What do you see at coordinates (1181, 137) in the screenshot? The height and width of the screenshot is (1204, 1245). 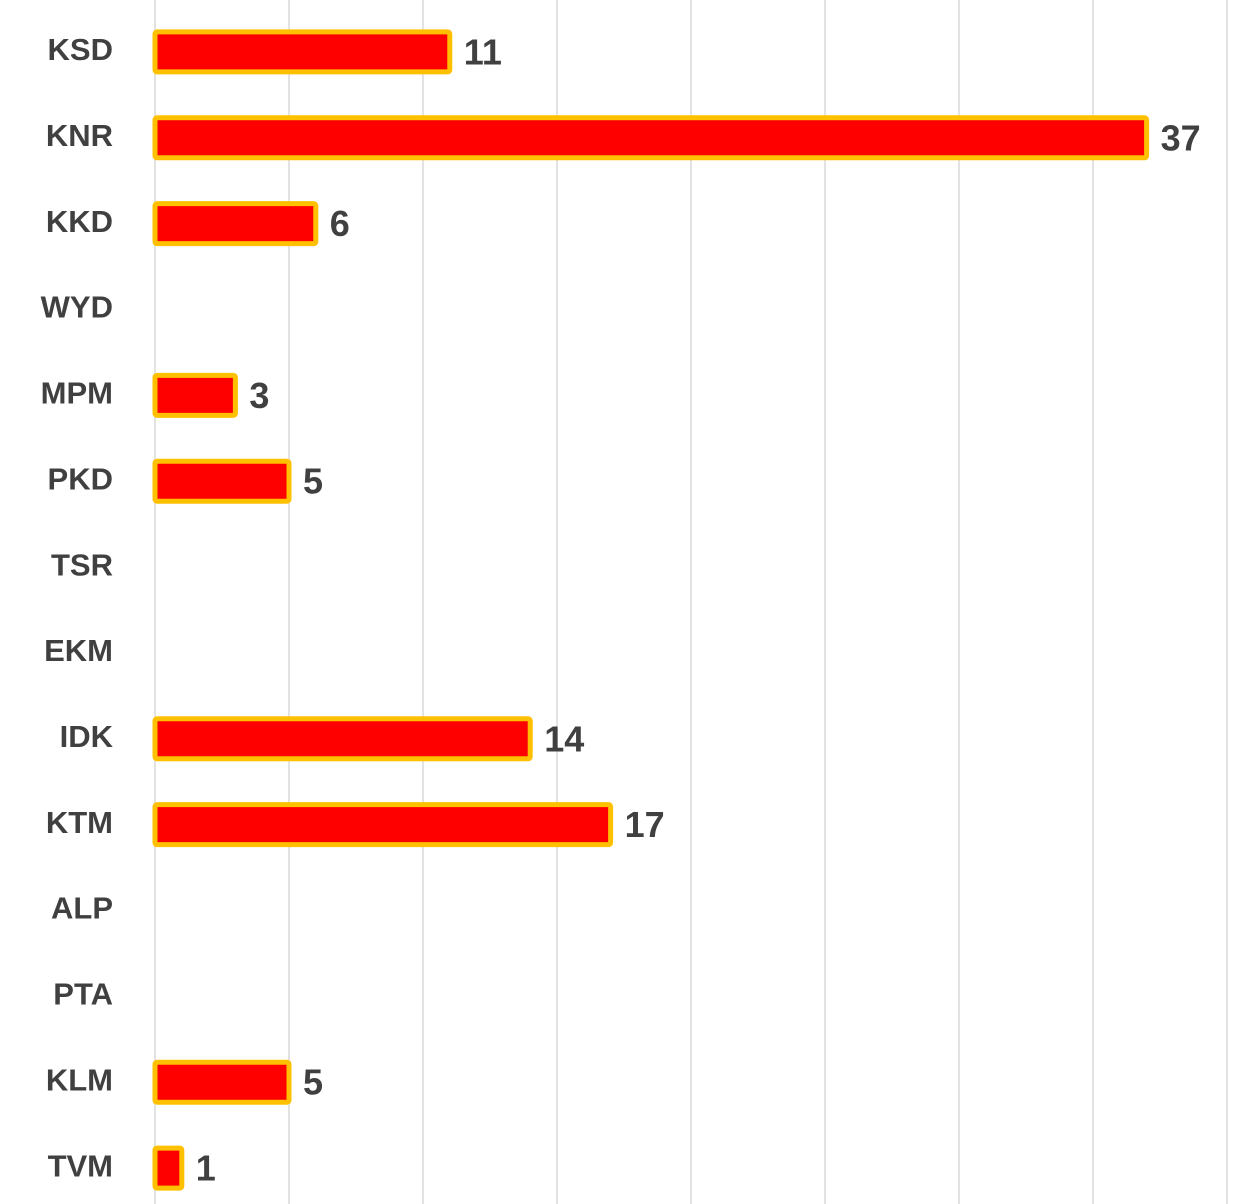 I see `data-label: 37` at bounding box center [1181, 137].